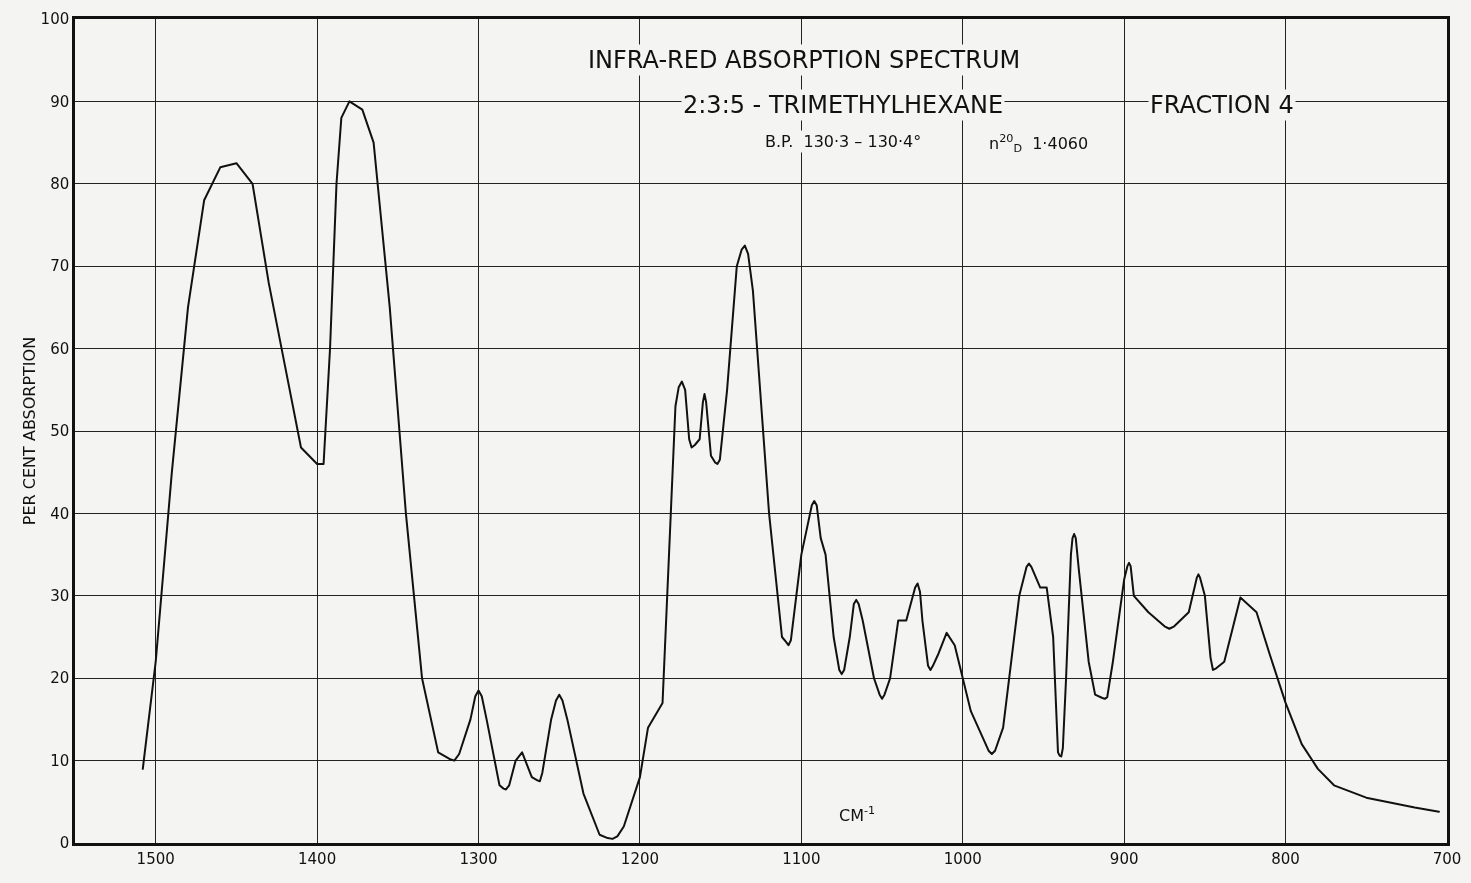 The image size is (1471, 883). Describe the element at coordinates (60, 513) in the screenshot. I see `y-tick-label: 40` at that location.